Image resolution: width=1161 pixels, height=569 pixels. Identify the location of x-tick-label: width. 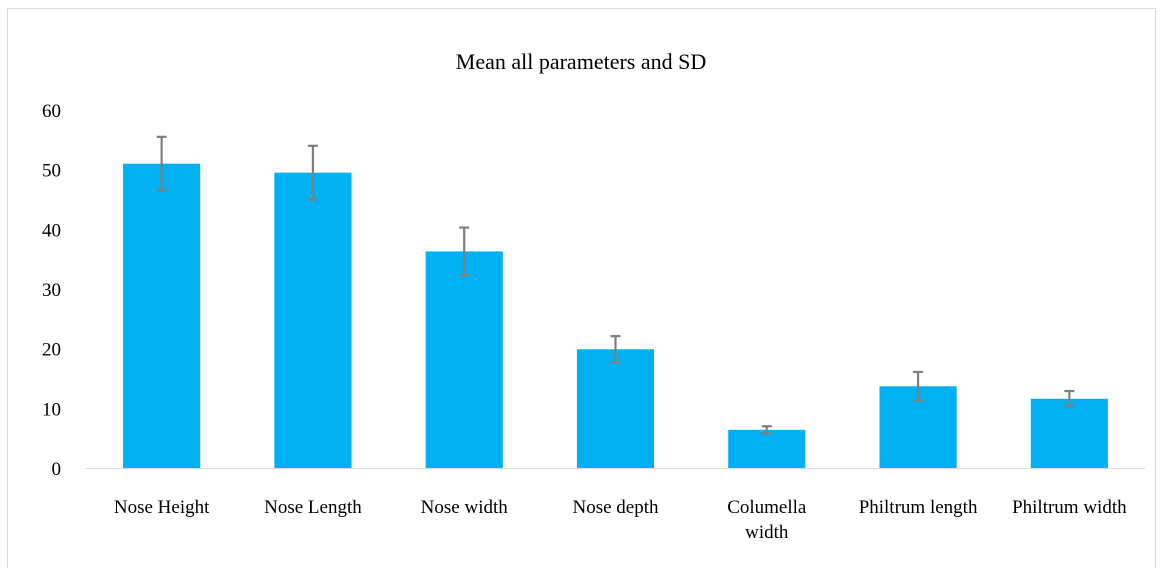
(767, 532).